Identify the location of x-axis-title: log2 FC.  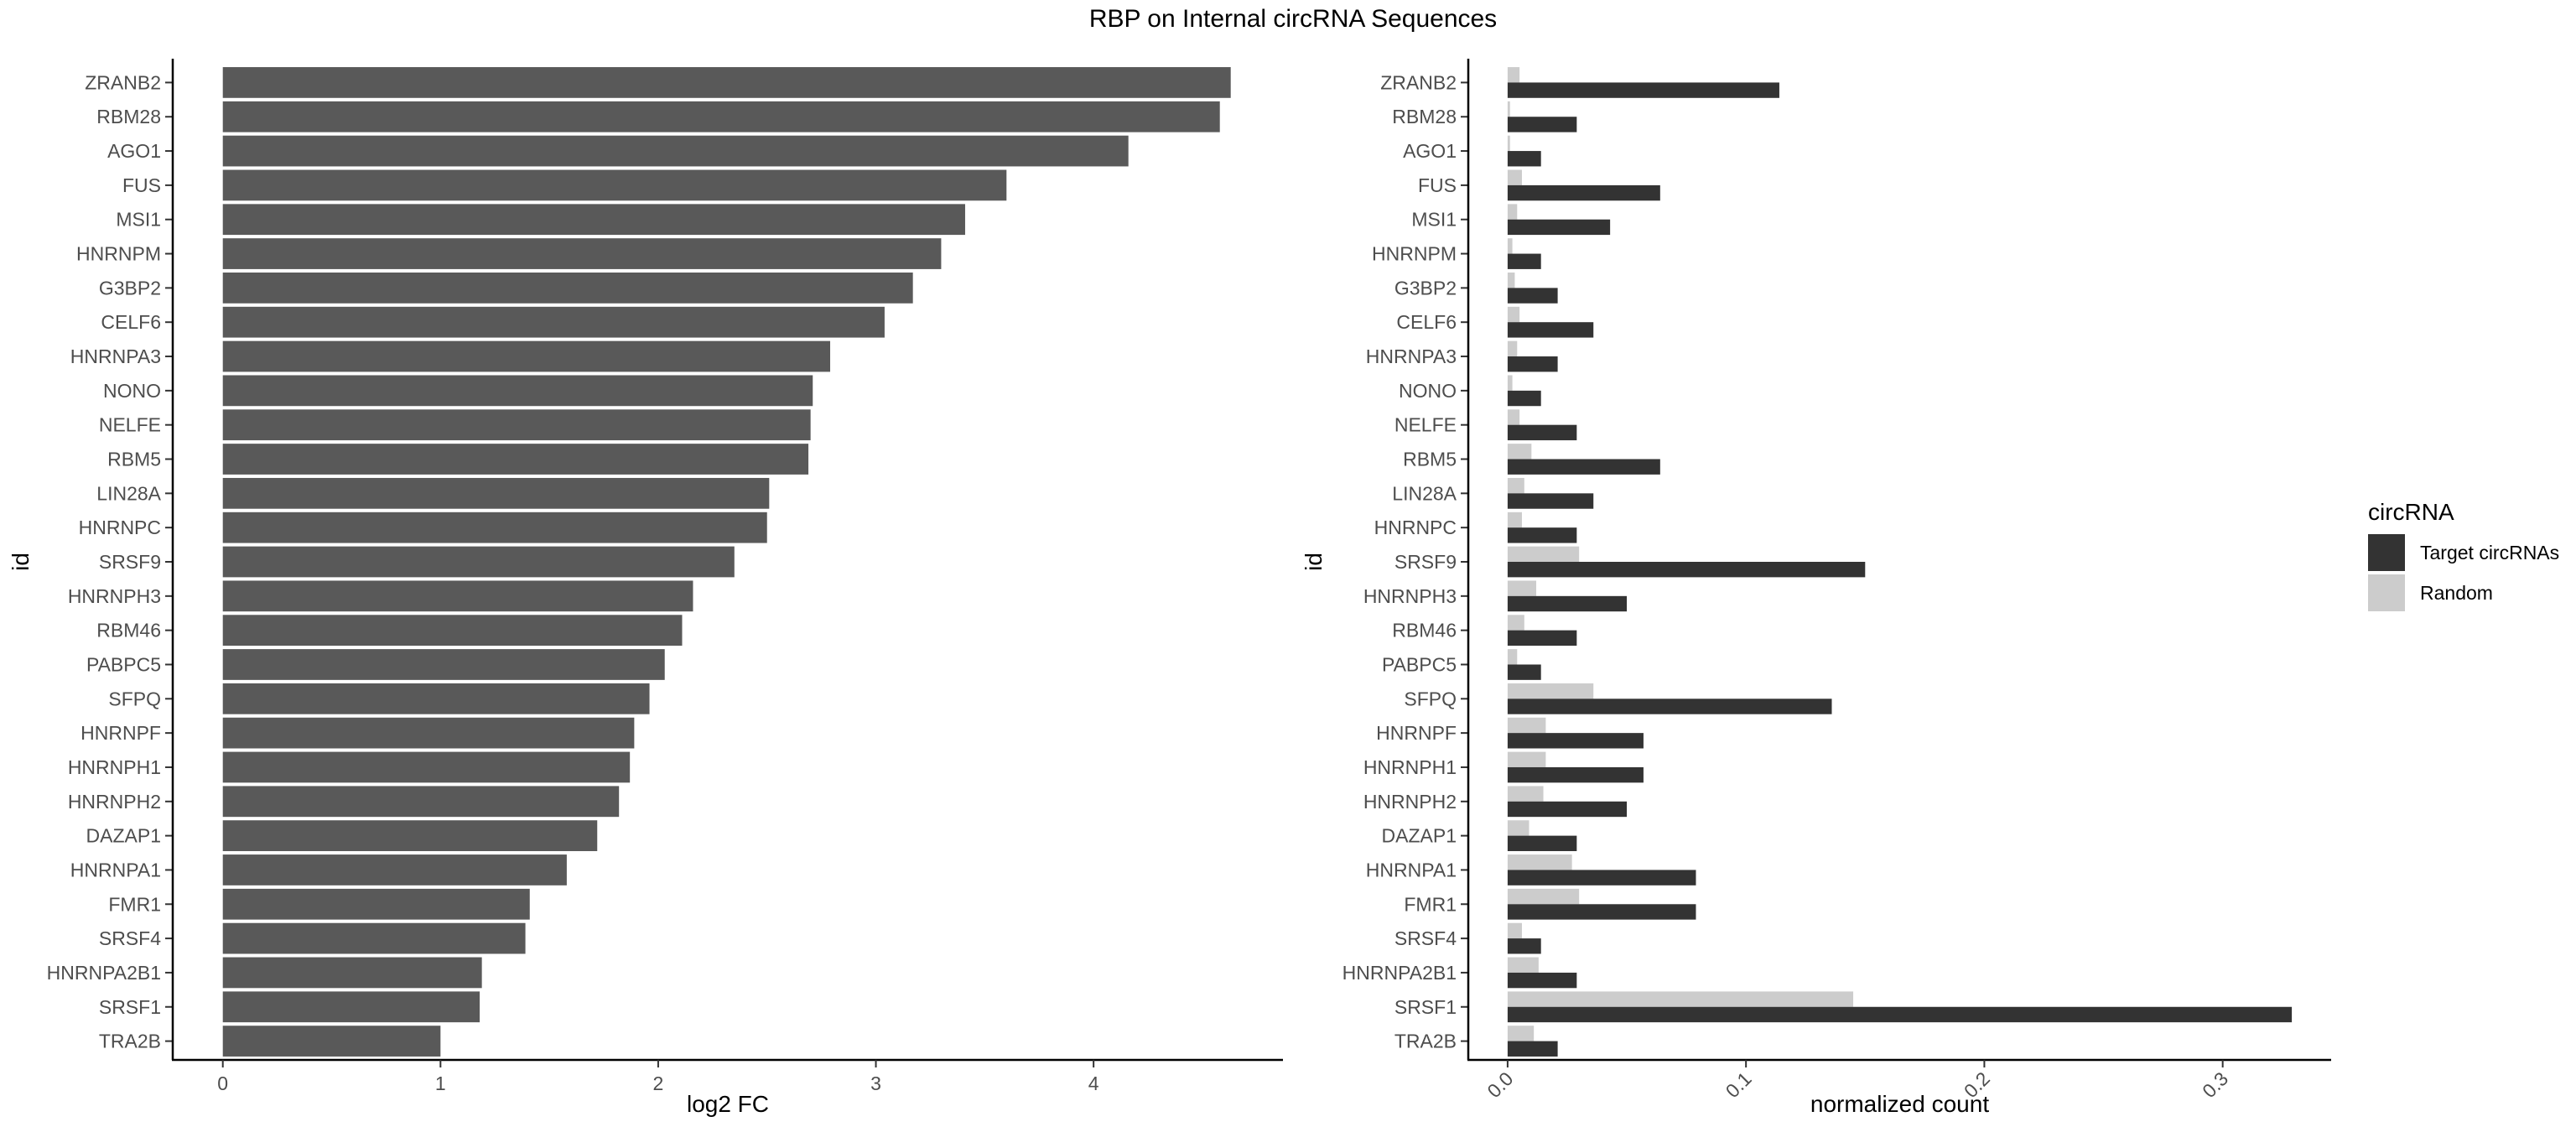
(728, 1104).